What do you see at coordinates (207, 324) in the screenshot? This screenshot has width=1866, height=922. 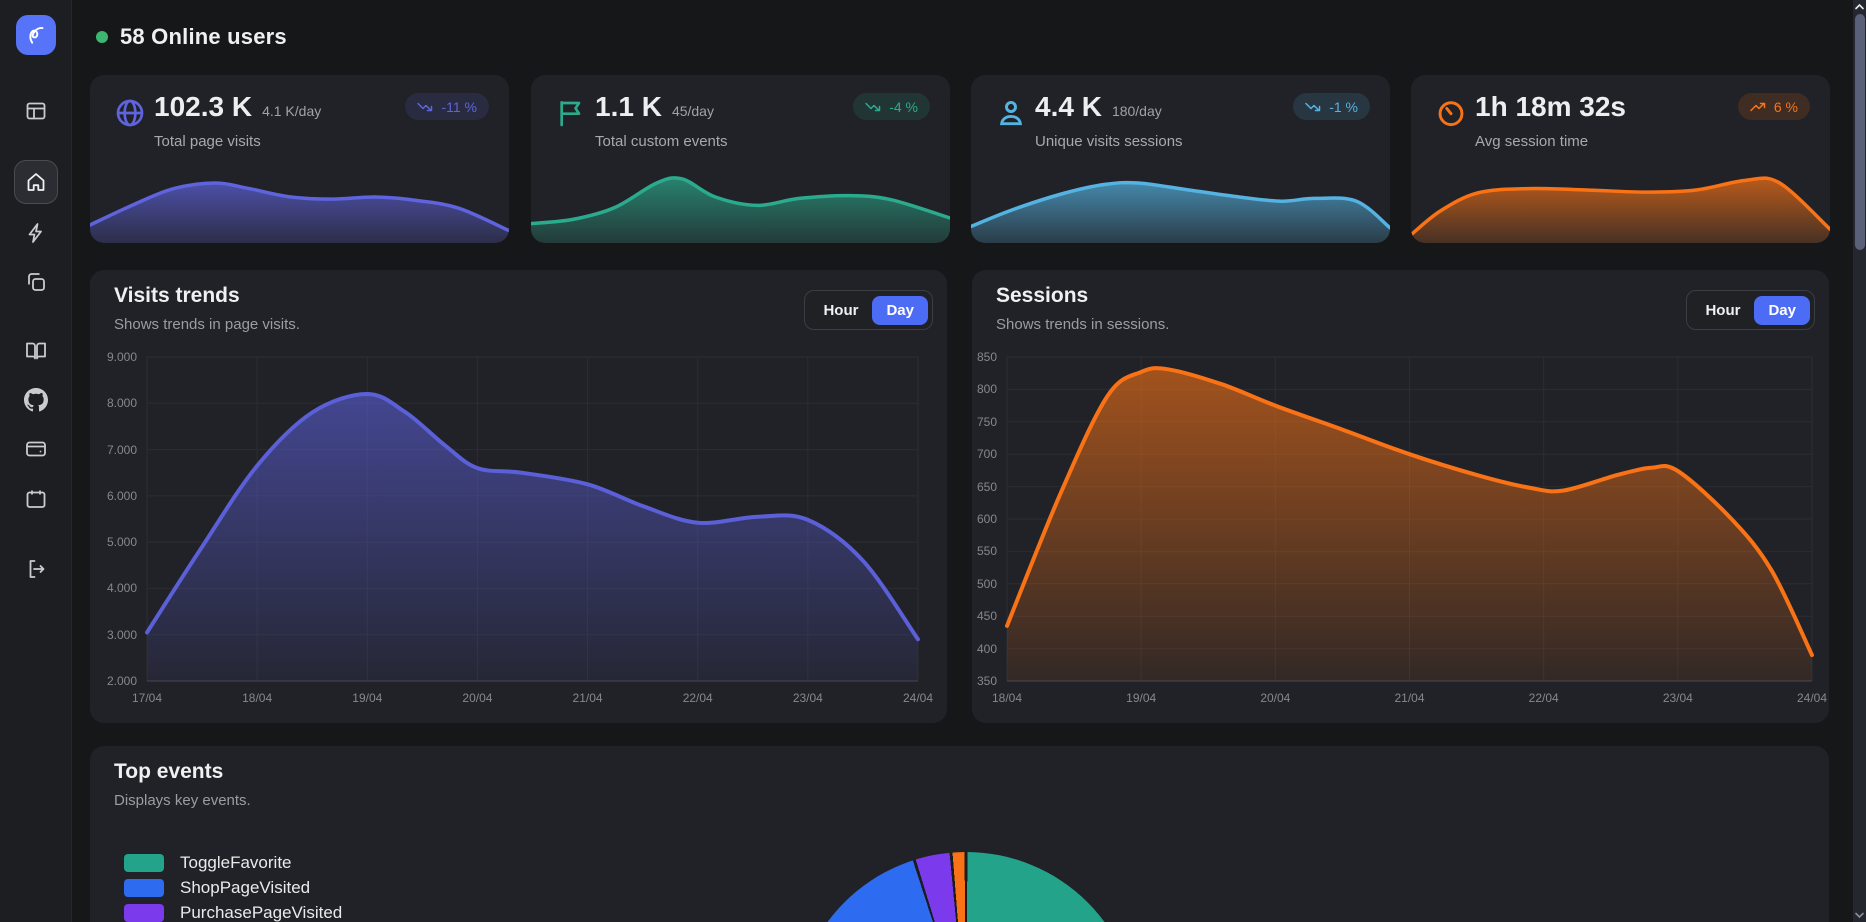 I see `panel-subtitle: Shows trends in page visits.` at bounding box center [207, 324].